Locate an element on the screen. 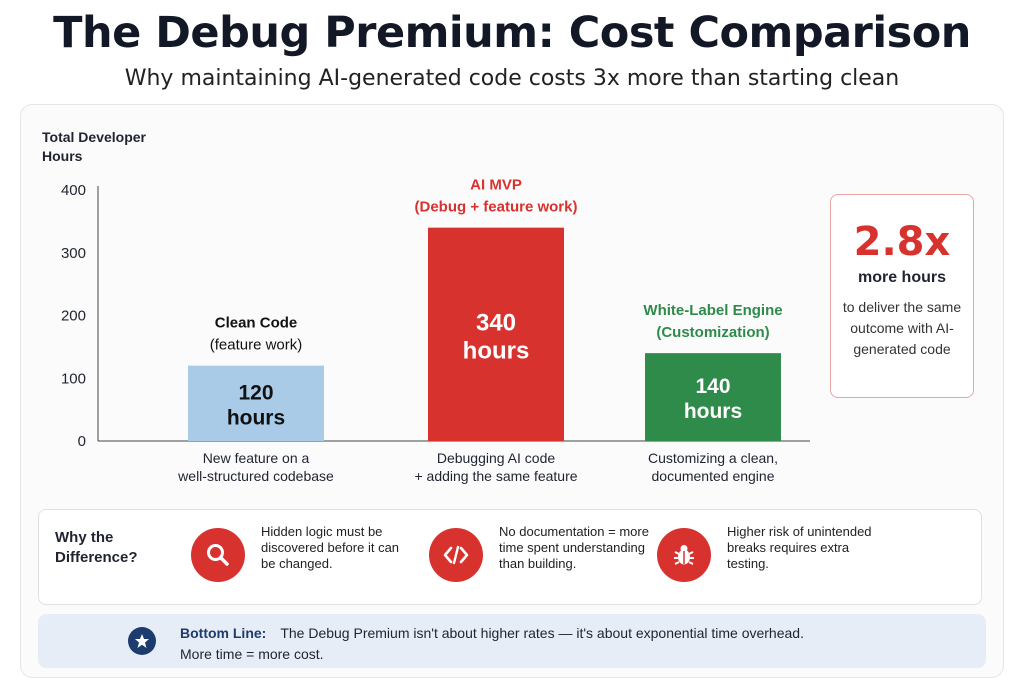 This screenshot has width=1024, height=683. category-sublabel: (Customization) is located at coordinates (712, 332).